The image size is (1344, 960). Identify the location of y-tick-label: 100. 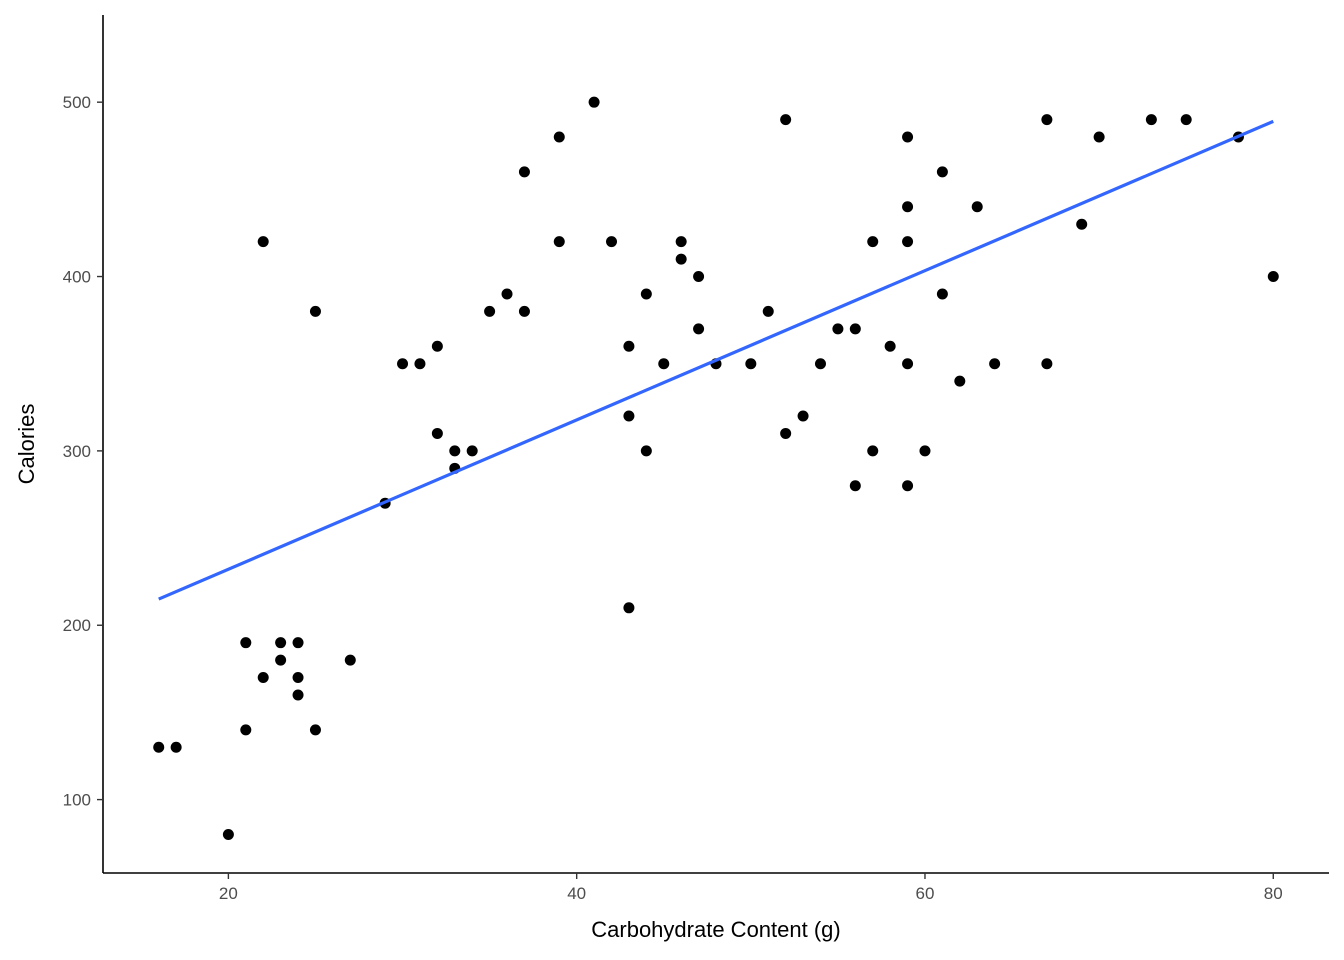
(77, 800).